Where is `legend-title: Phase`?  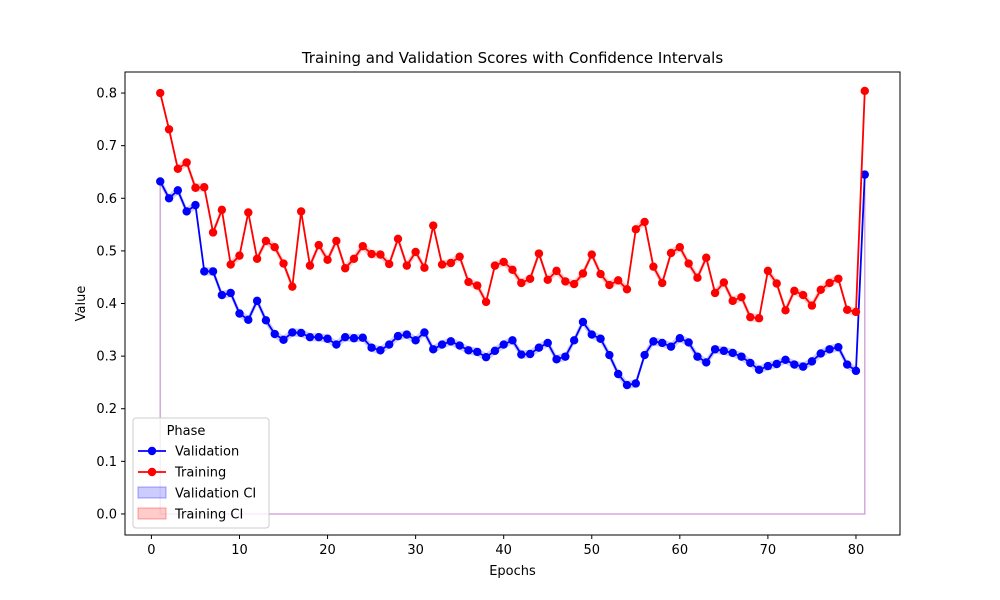
legend-title: Phase is located at coordinates (186, 431).